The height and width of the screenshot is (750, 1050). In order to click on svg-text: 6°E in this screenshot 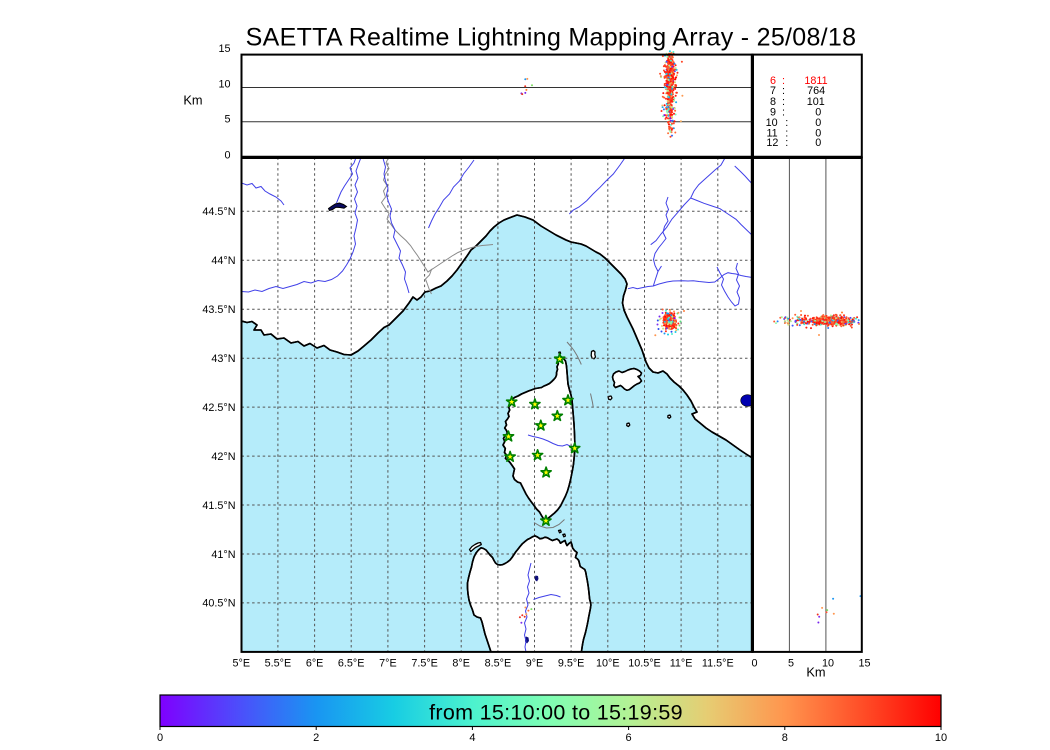, I will do `click(315, 664)`.